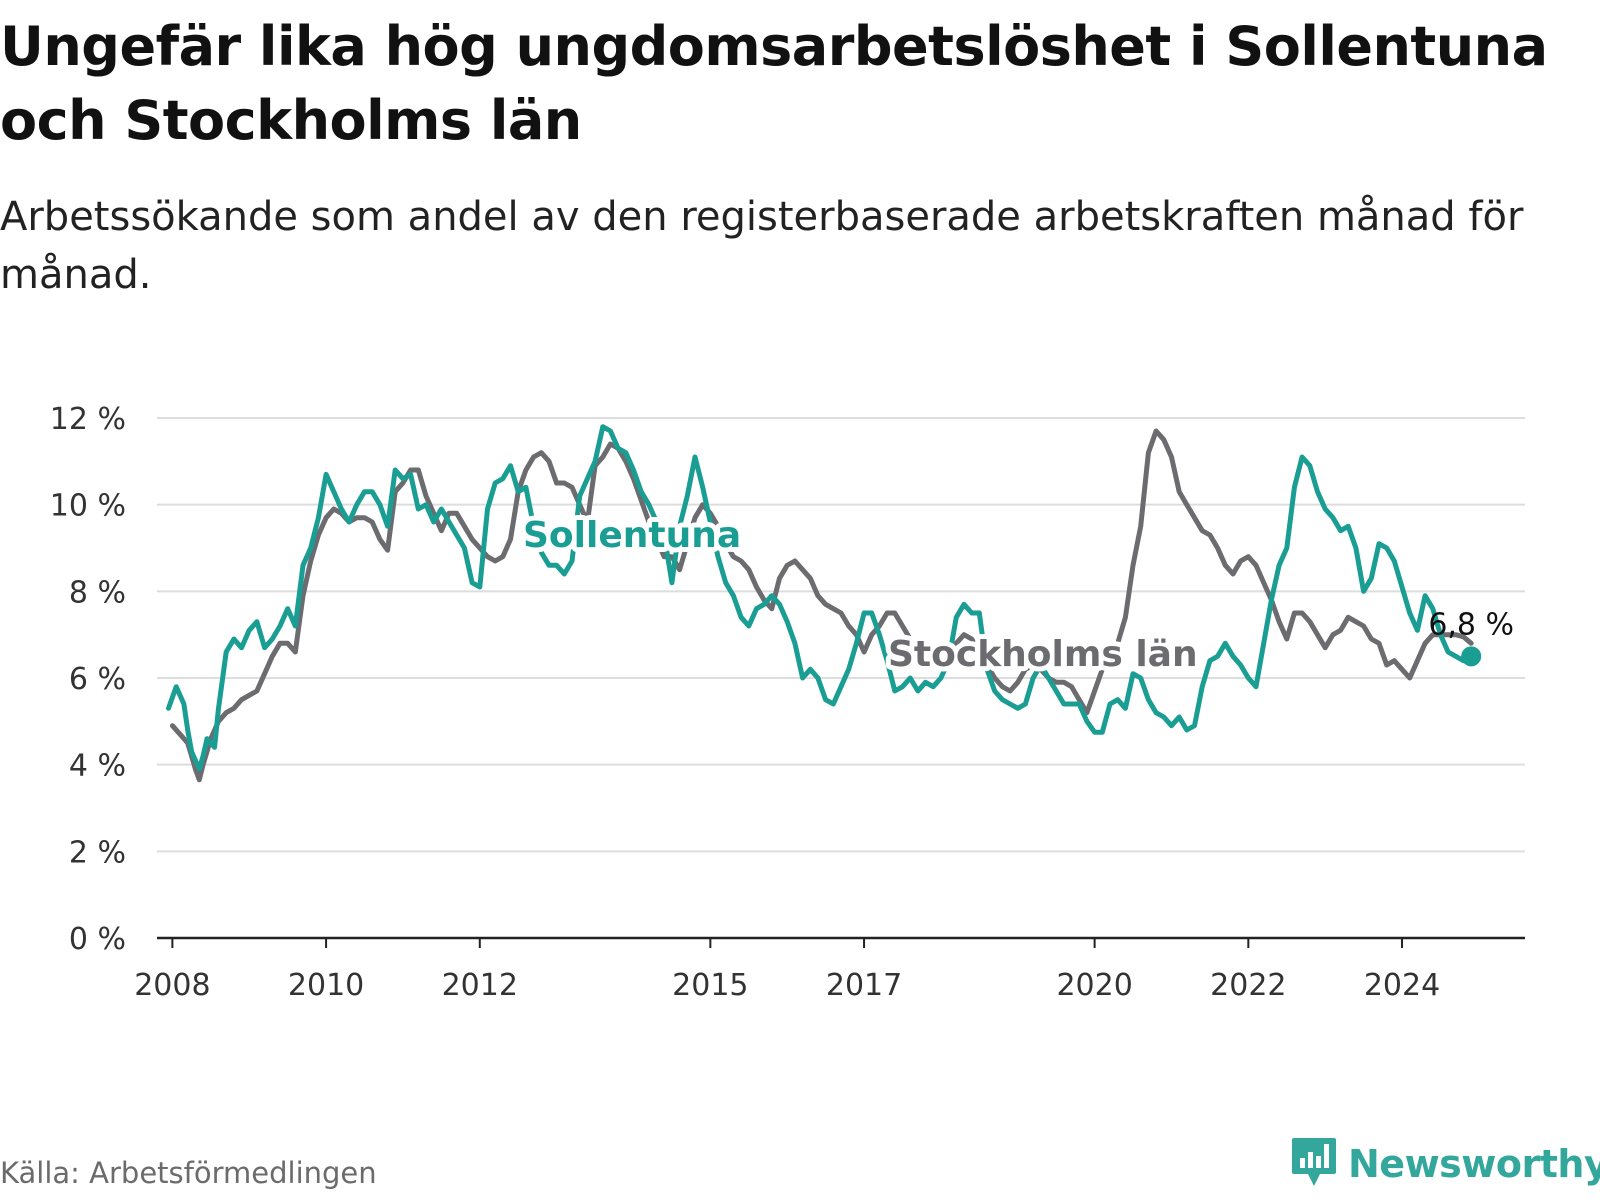 This screenshot has width=1600, height=1200. Describe the element at coordinates (1402, 985) in the screenshot. I see `x-tick-label: 2024` at that location.